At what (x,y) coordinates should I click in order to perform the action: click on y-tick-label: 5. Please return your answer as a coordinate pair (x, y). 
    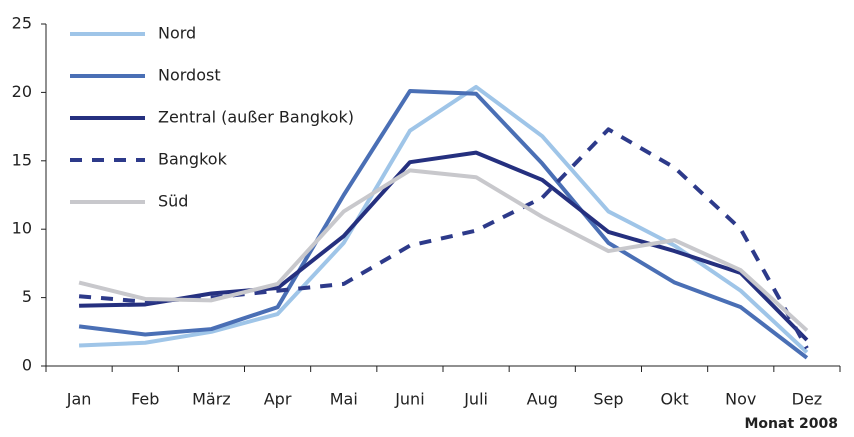
    Looking at the image, I should click on (27, 296).